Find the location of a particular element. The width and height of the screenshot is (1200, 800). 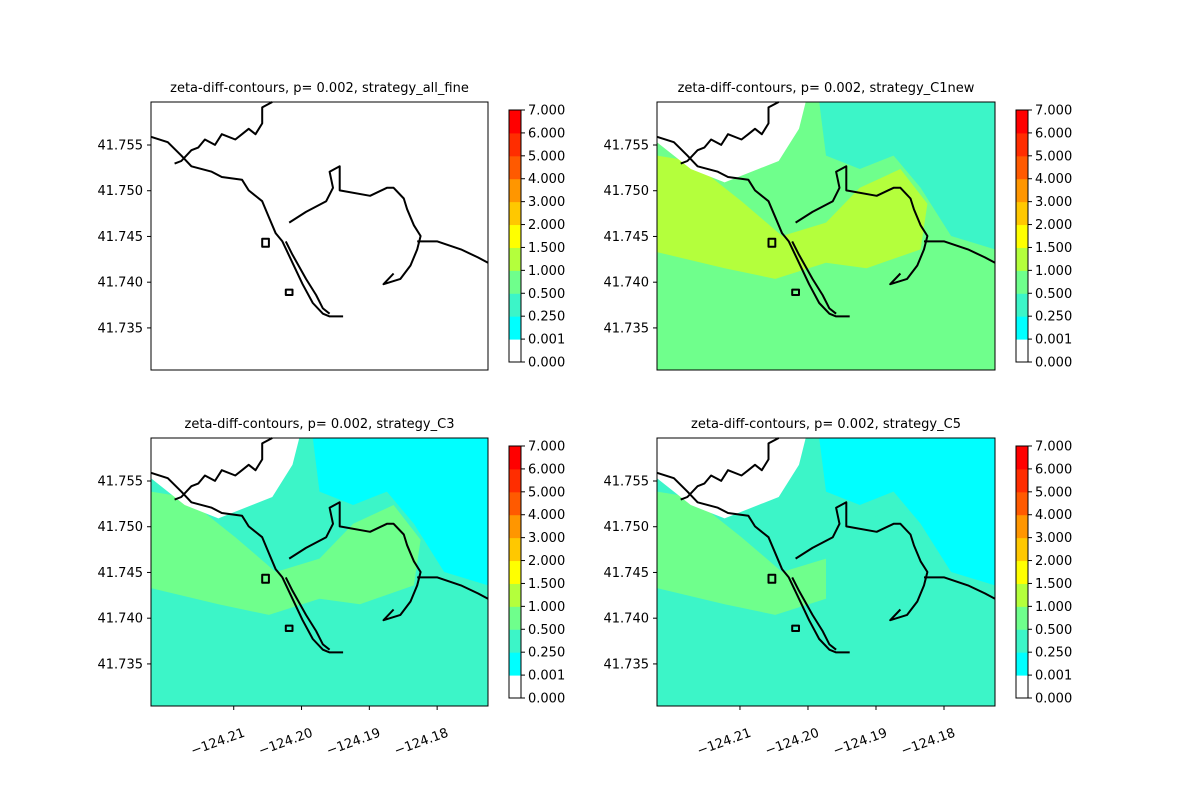

y-tick-label: 41.735 is located at coordinates (627, 328).